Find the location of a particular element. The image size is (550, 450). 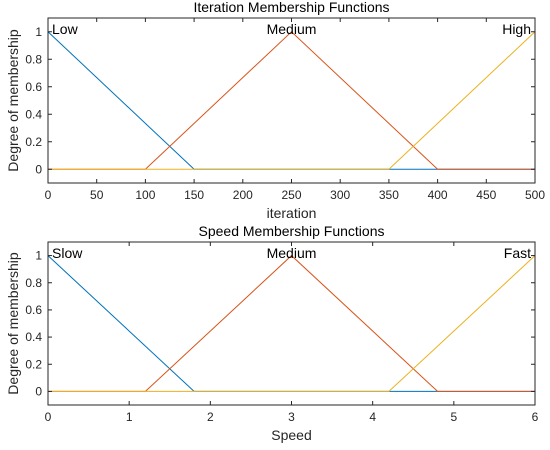

x-tick-label: 500 is located at coordinates (535, 195).